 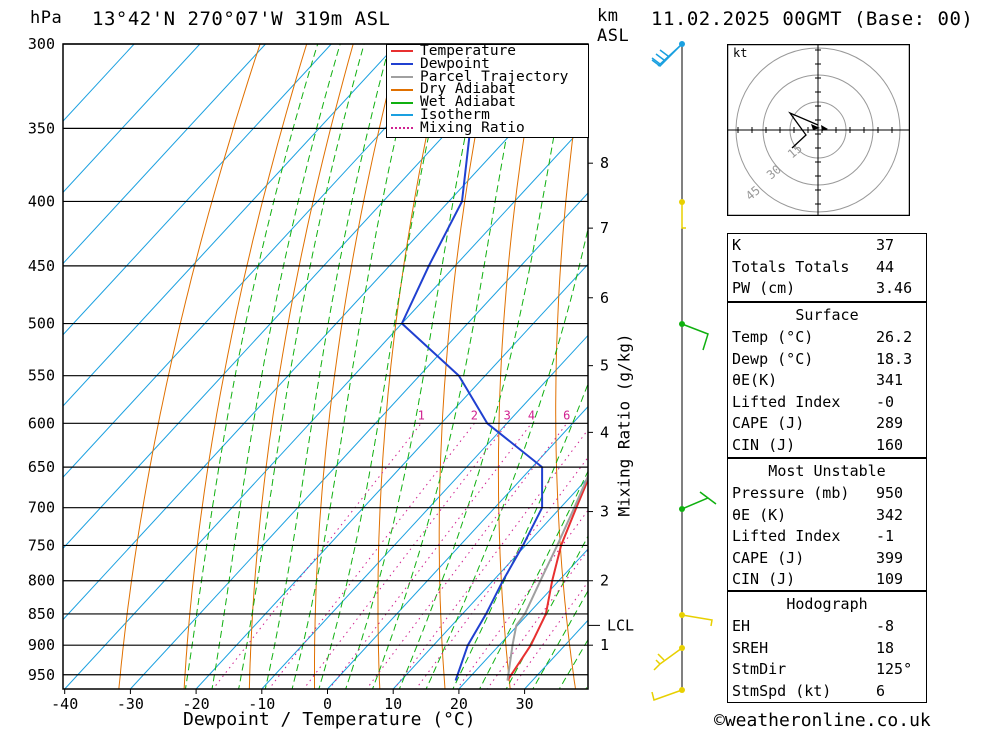 I want to click on pressure-tick-label: 550, so click(x=41, y=376).